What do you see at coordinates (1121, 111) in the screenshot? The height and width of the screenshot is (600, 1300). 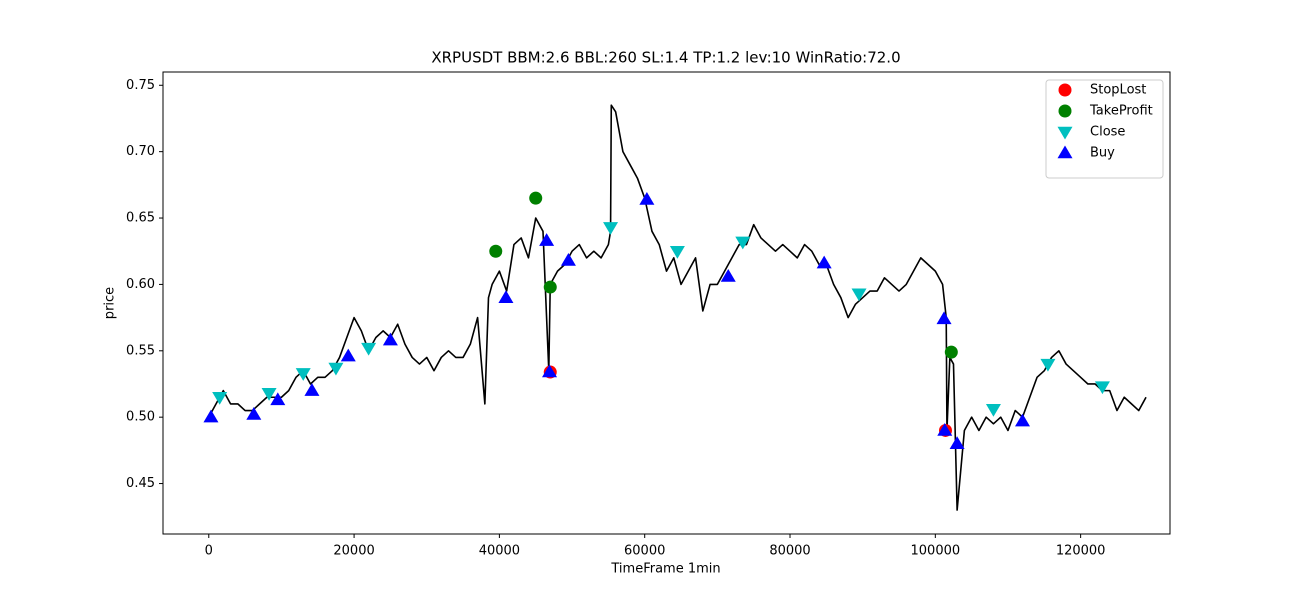 I see `legend-label: TakeProfit` at bounding box center [1121, 111].